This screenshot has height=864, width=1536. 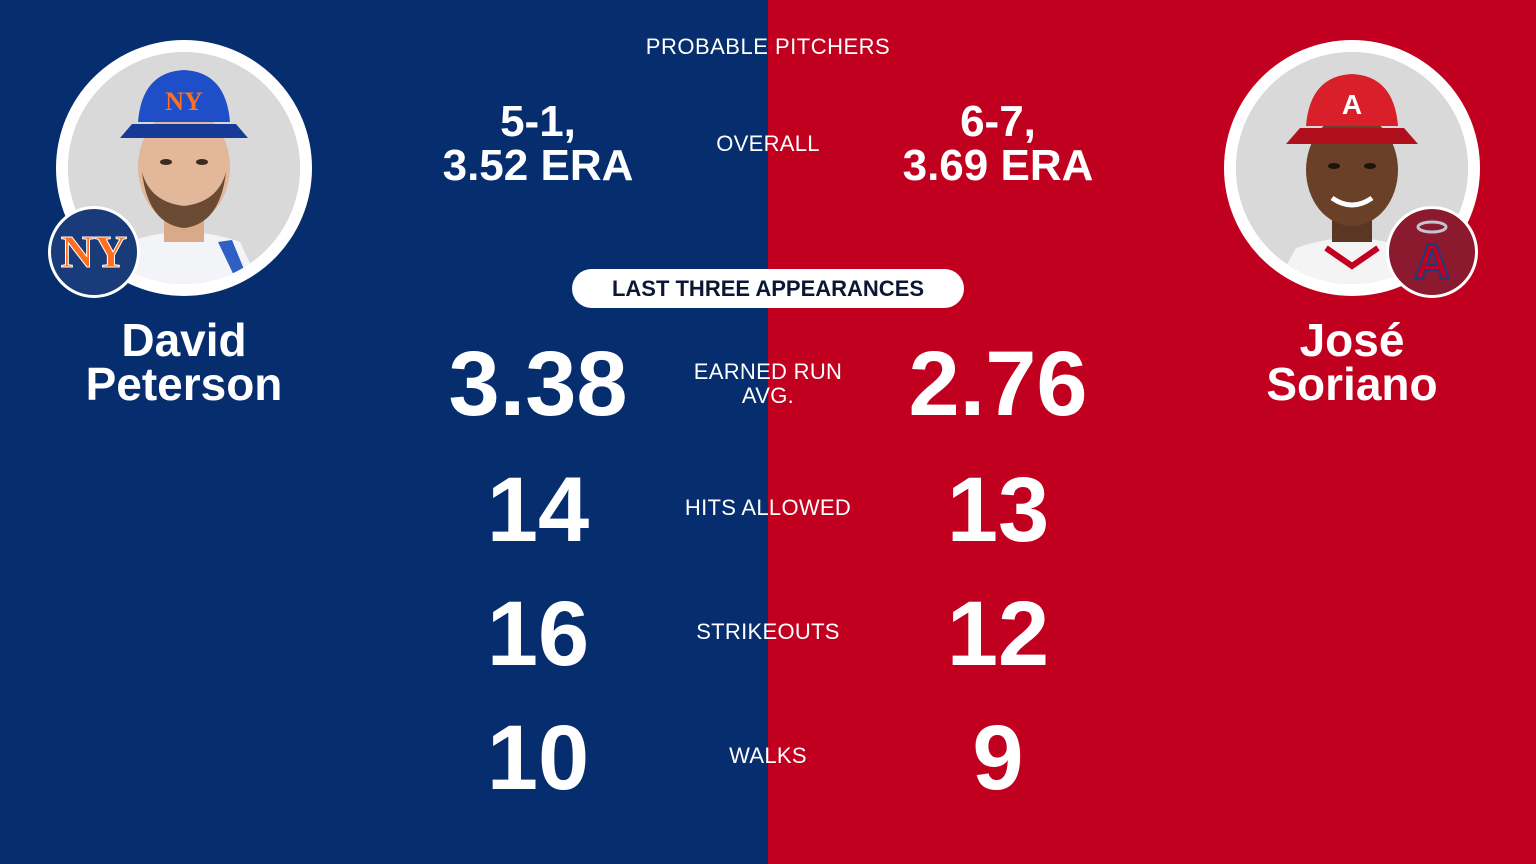 What do you see at coordinates (768, 46) in the screenshot?
I see `page-title: PROBABLE PITCHERS` at bounding box center [768, 46].